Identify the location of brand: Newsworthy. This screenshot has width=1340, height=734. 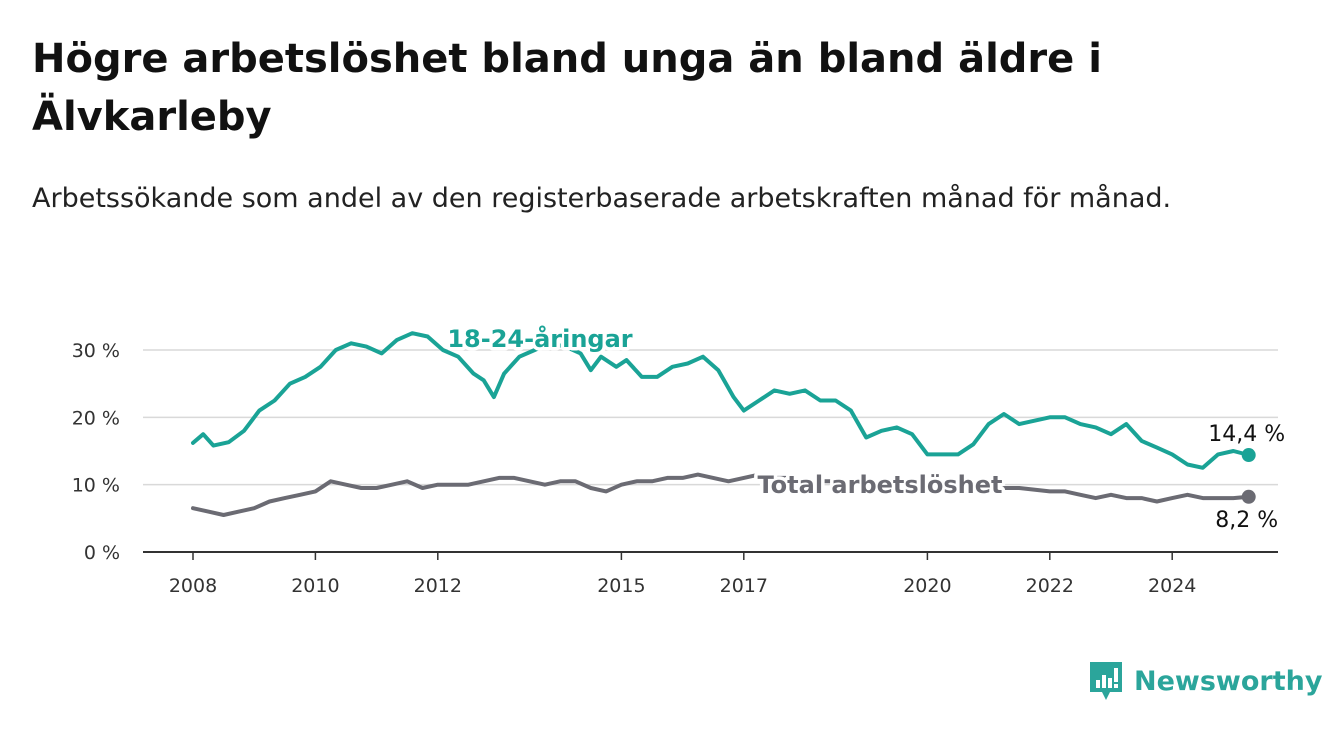
(1205, 681).